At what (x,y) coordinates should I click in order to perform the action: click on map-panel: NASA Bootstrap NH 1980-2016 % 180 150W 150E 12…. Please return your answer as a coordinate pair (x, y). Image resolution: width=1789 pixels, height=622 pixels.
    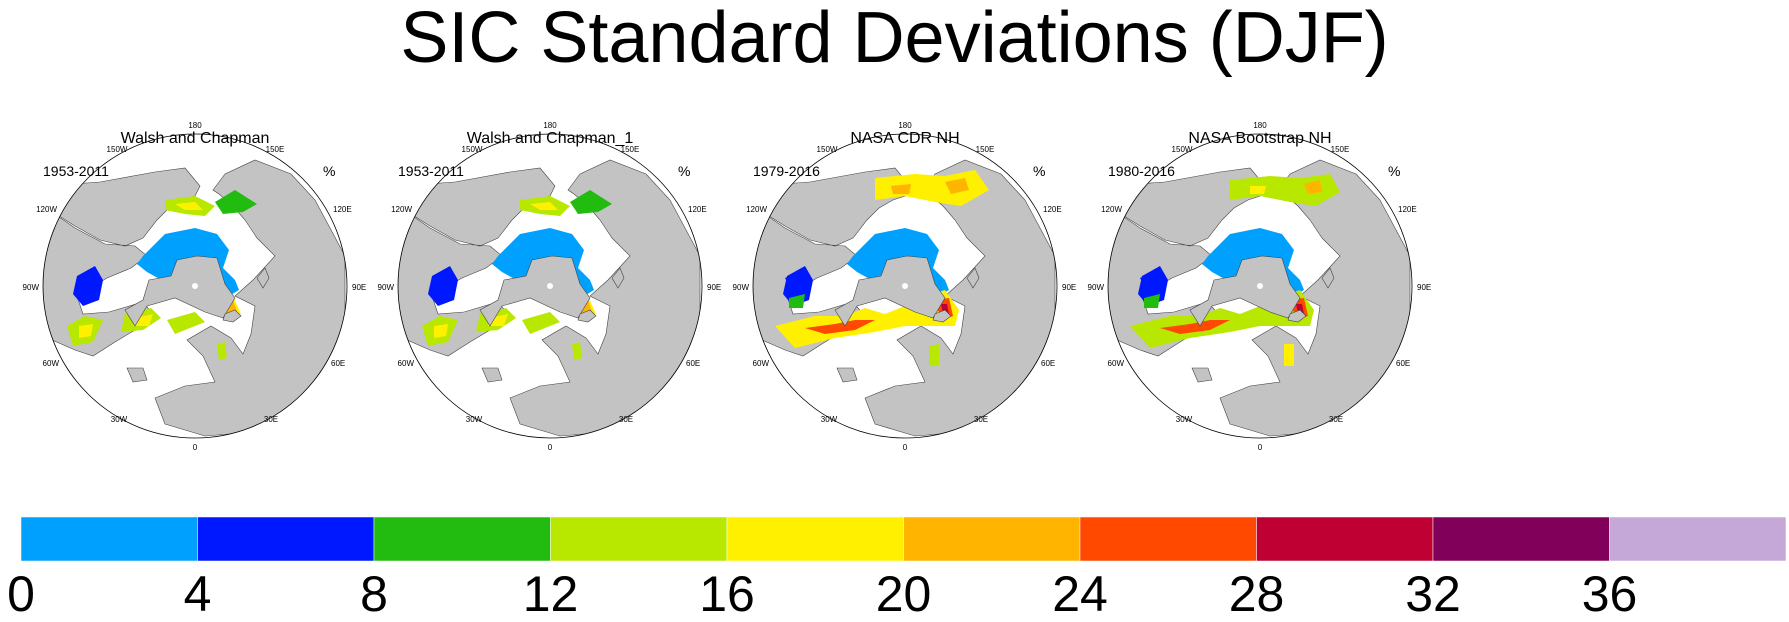
    Looking at the image, I should click on (1260, 286).